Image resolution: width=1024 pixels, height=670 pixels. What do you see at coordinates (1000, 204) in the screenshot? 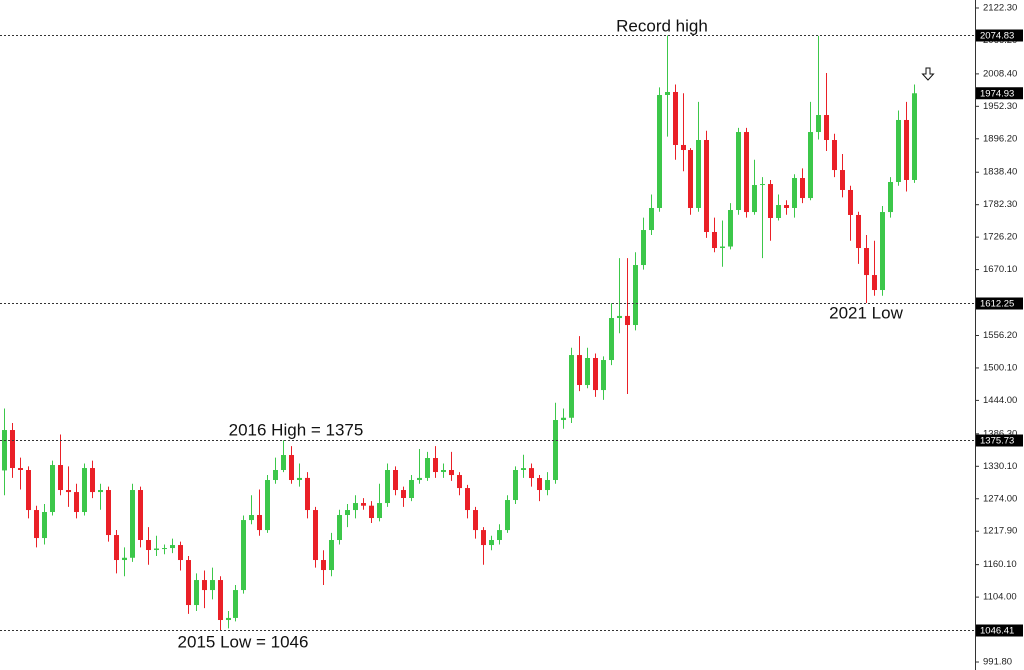
I see `y-tick-label: 1782.30` at bounding box center [1000, 204].